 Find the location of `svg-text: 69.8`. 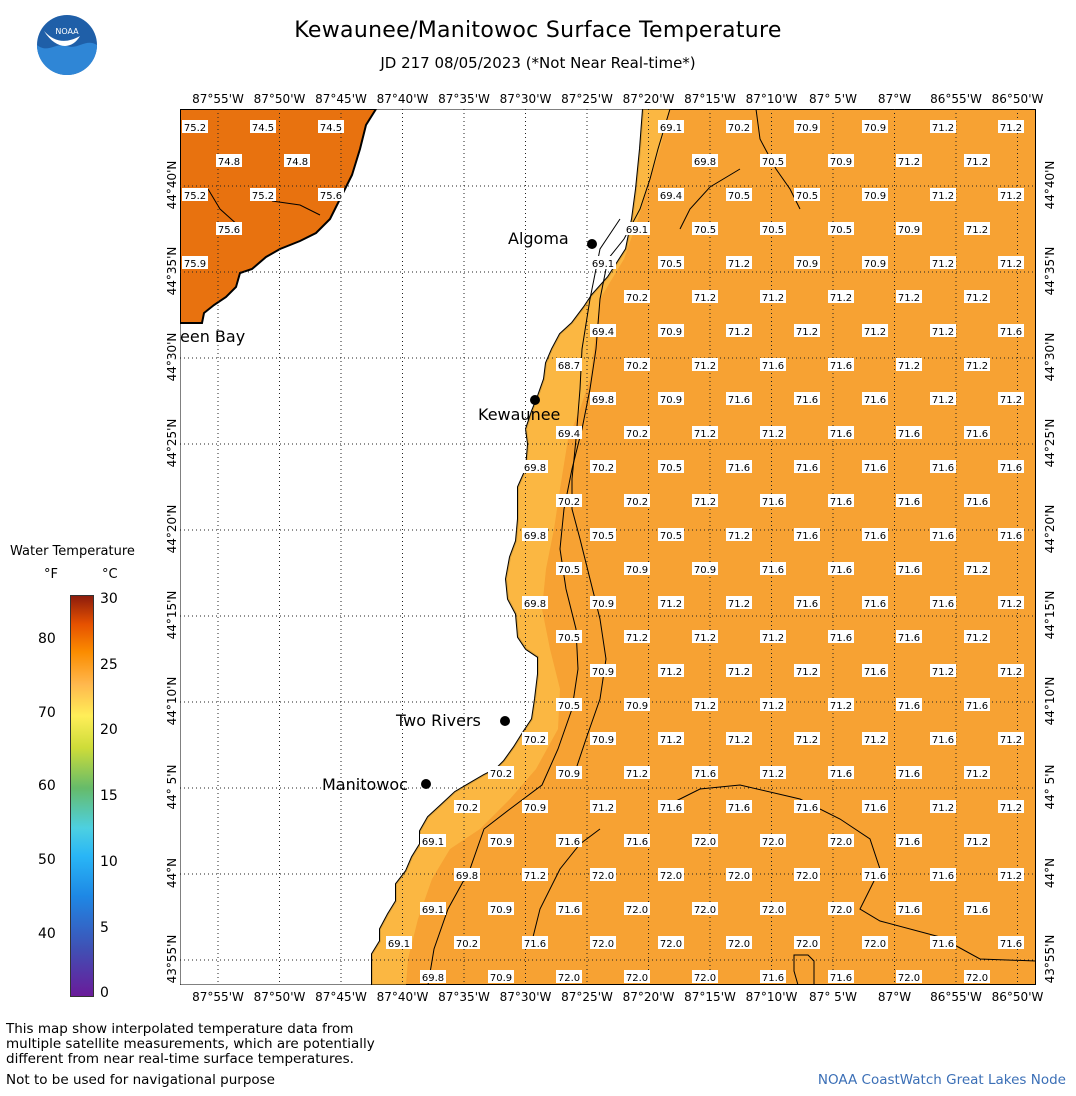

svg-text: 69.8 is located at coordinates (467, 876).